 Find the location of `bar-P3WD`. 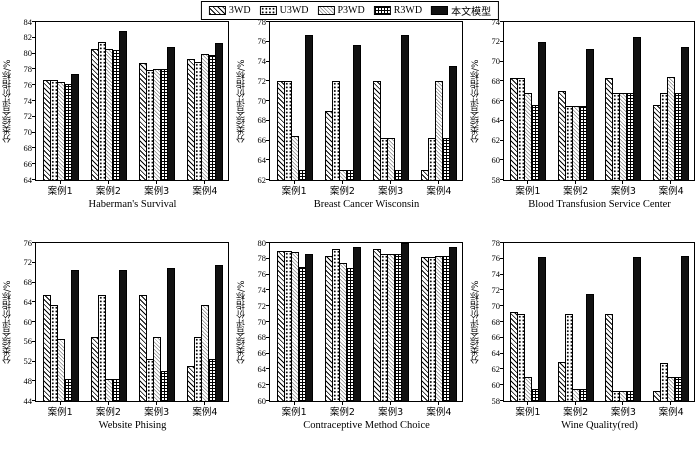

bar-P3WD is located at coordinates (390, 158).